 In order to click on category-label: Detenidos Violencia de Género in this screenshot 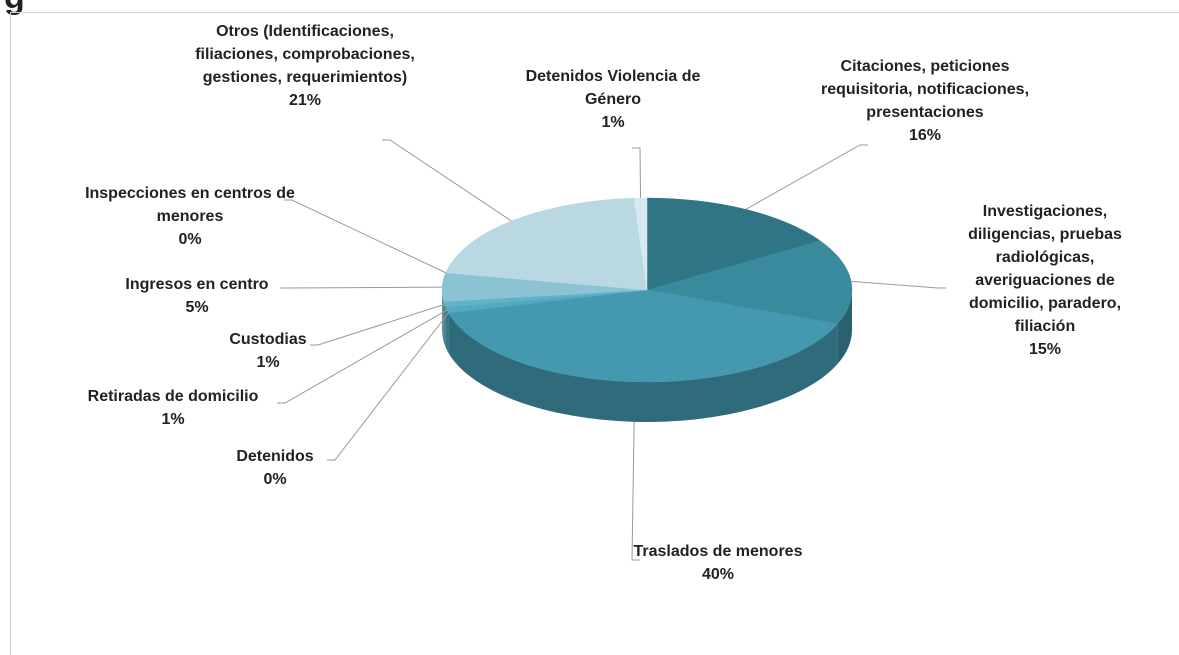, I will do `click(613, 88)`.